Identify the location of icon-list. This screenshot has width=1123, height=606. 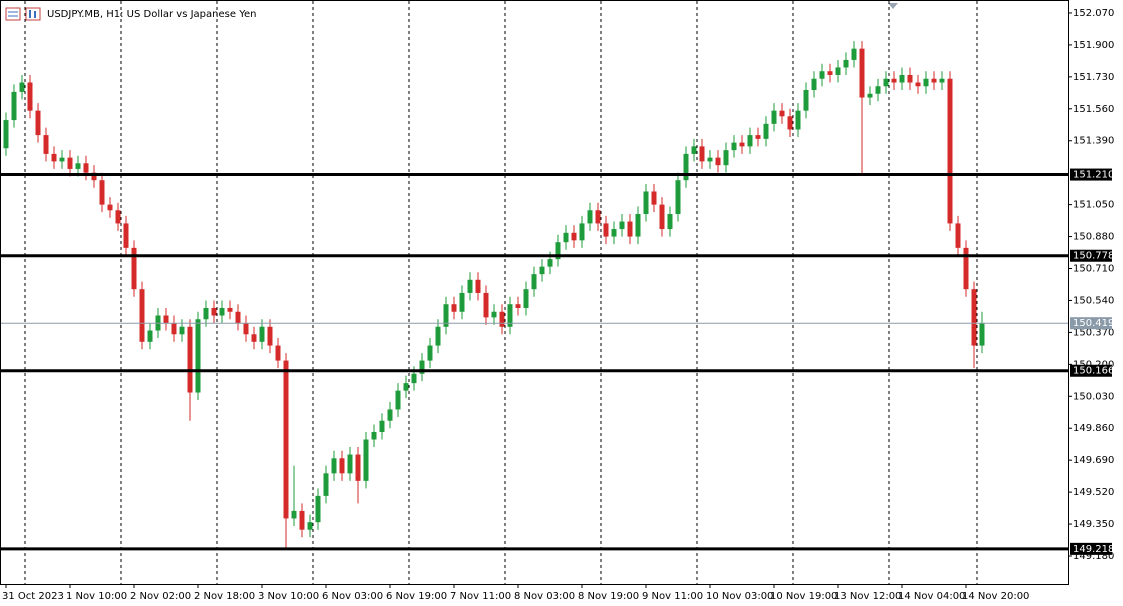
(13, 14).